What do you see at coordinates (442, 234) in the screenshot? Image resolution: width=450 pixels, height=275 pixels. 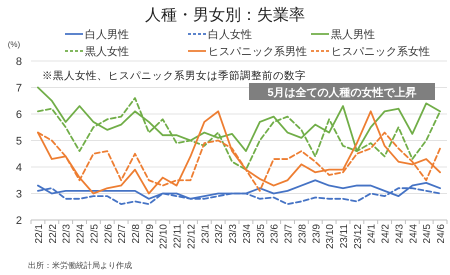 I see `x-tick-label: 24/6` at bounding box center [442, 234].